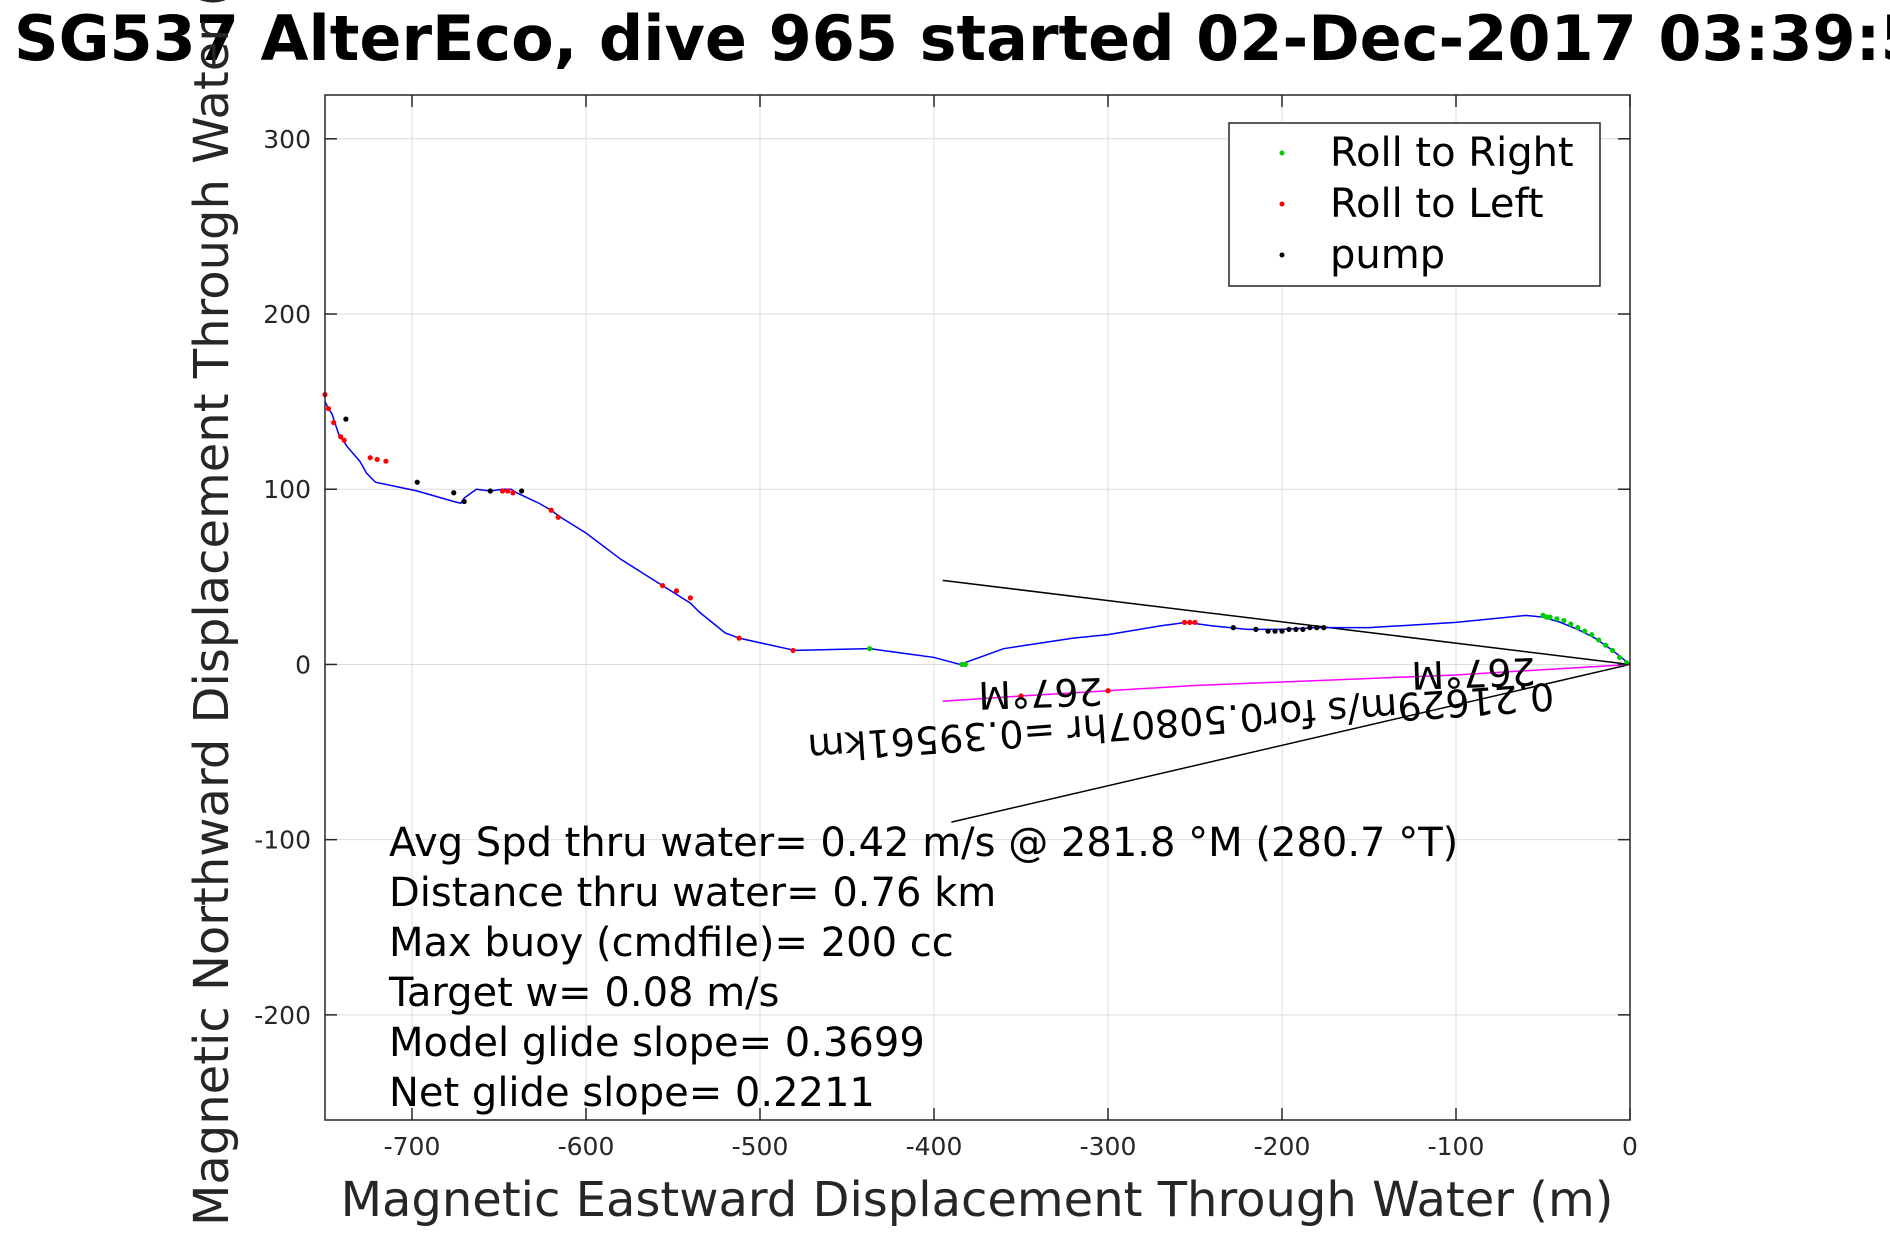  What do you see at coordinates (1282, 1146) in the screenshot?
I see `x-tick-label-5: -200` at bounding box center [1282, 1146].